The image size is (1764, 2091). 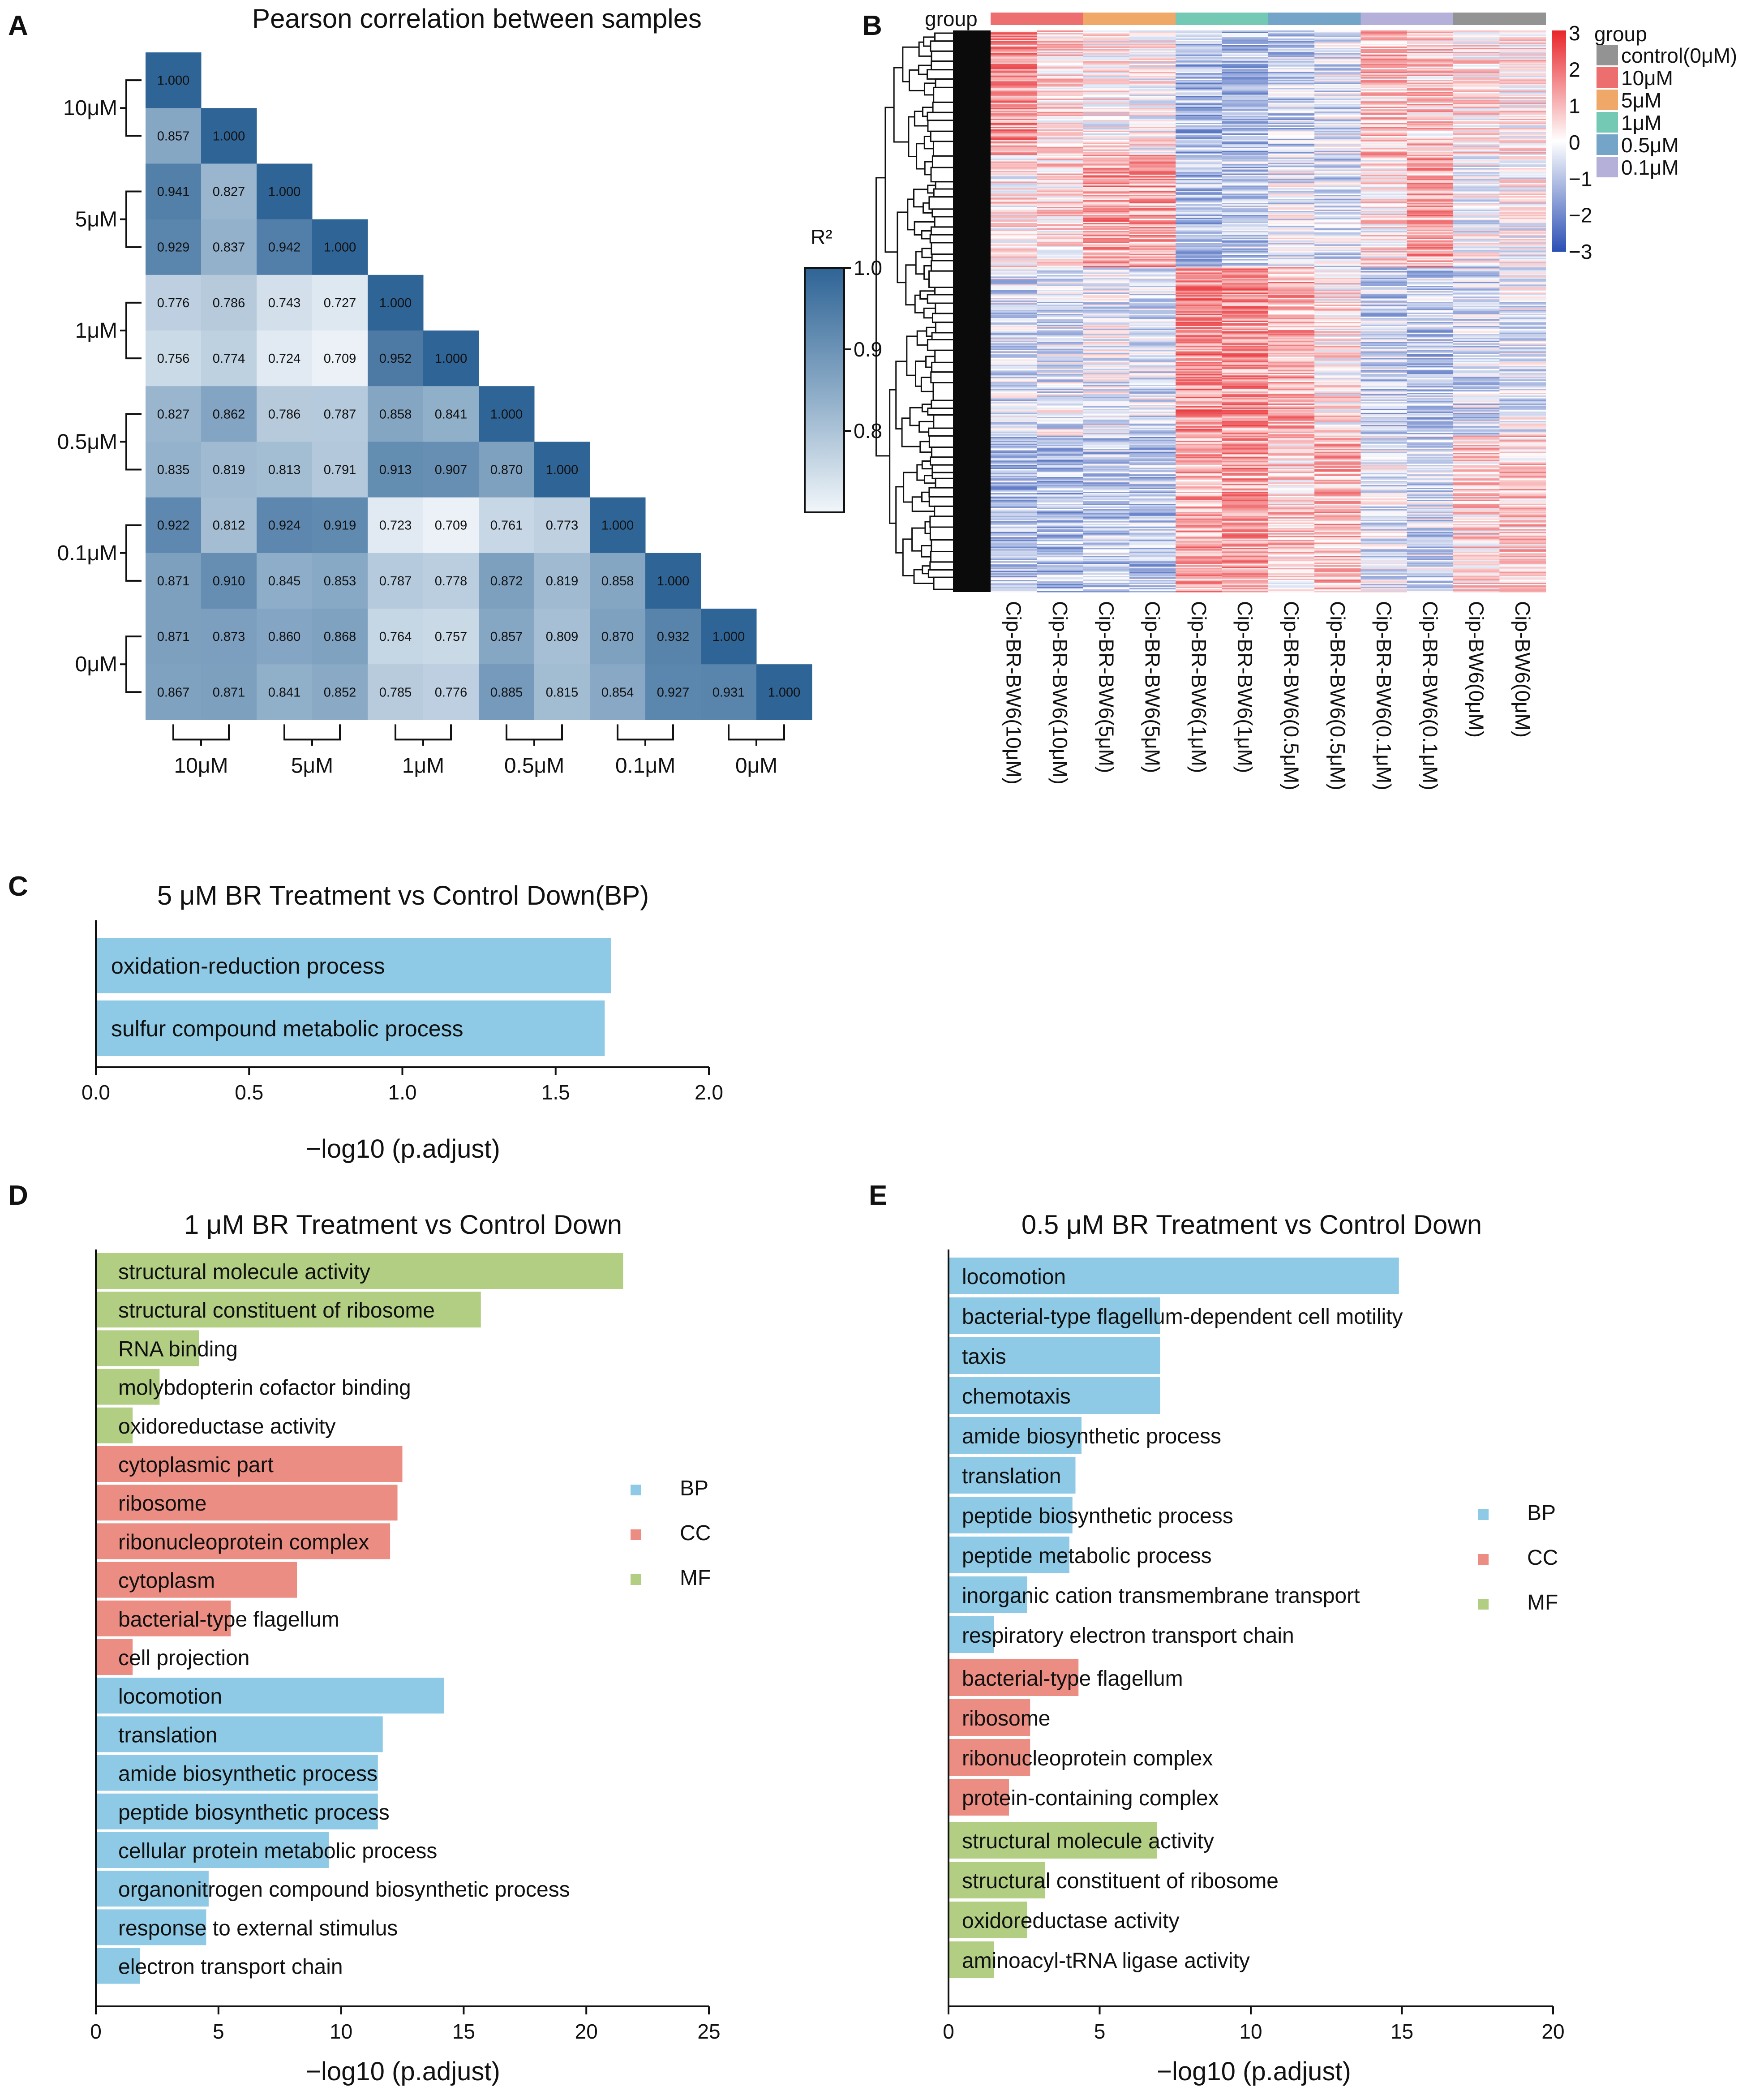 What do you see at coordinates (173, 136) in the screenshot?
I see `correlation-value: 0.857` at bounding box center [173, 136].